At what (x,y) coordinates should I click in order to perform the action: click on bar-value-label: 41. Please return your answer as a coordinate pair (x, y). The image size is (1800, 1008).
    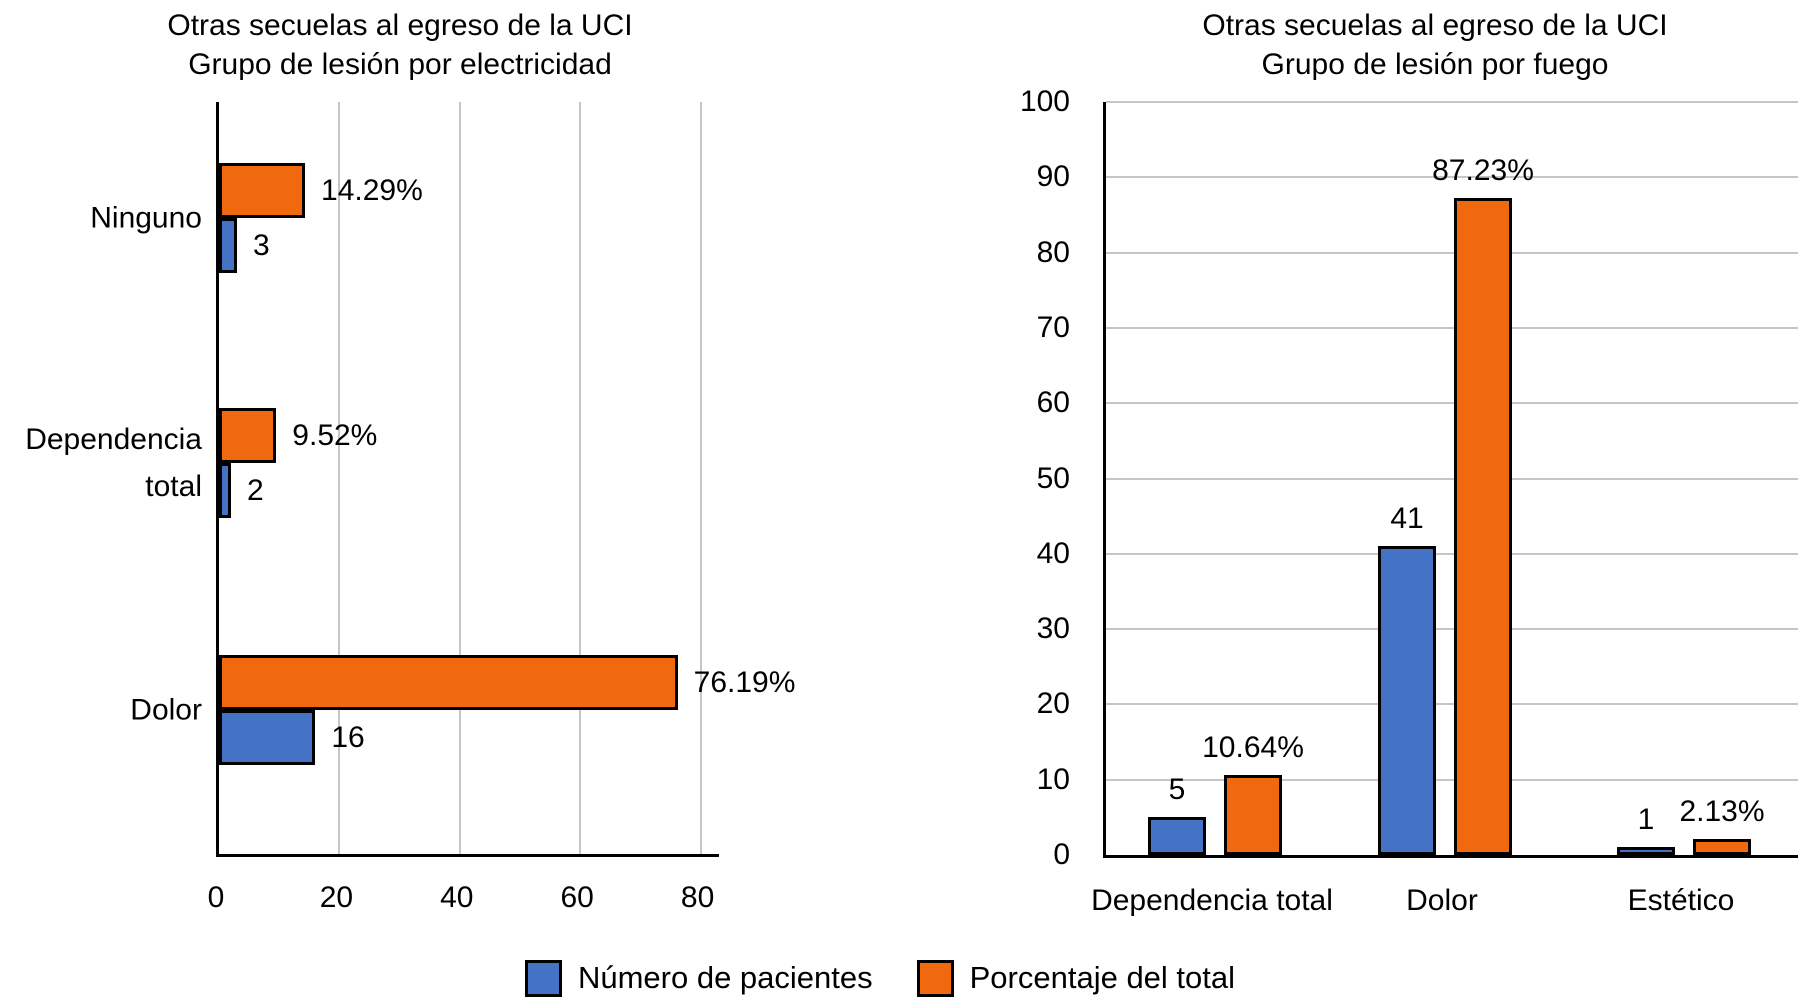
    Looking at the image, I should click on (1407, 519).